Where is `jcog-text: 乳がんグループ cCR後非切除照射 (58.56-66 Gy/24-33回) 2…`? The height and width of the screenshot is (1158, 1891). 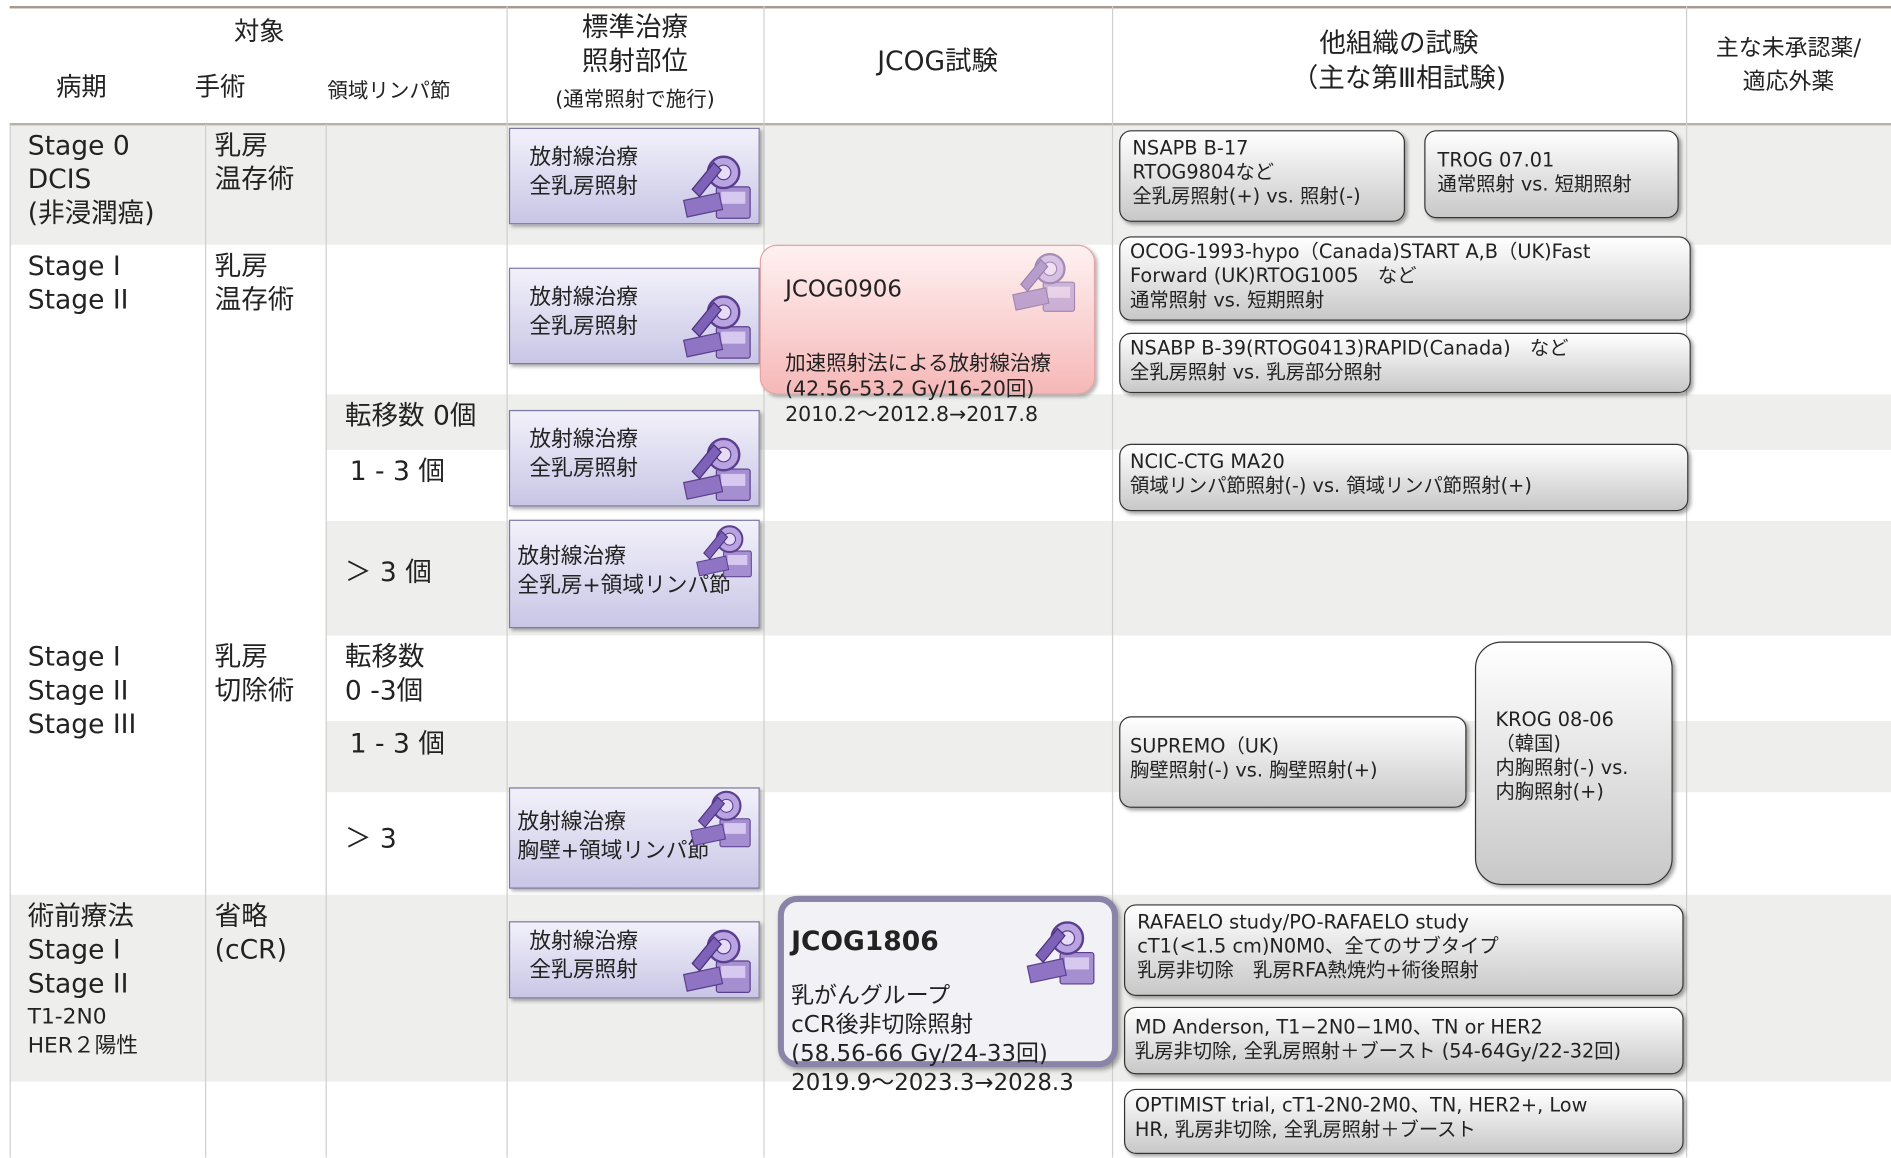 jcog-text: 乳がんグループ cCR後非切除照射 (58.56-66 Gy/24-33回) 2… is located at coordinates (932, 1039).